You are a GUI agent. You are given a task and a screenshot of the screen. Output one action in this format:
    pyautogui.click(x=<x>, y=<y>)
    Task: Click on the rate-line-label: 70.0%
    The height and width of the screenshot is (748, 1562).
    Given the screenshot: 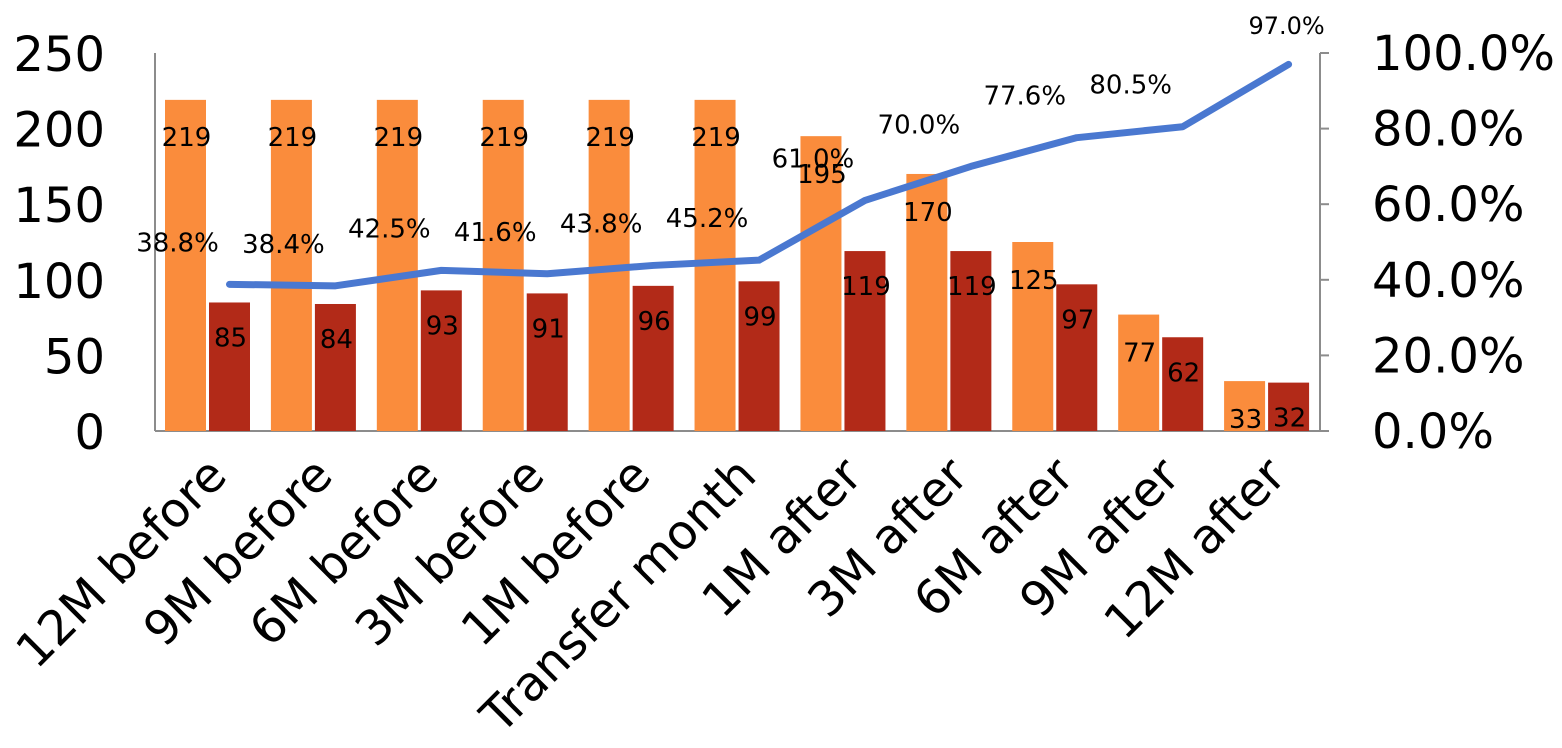 What is the action you would take?
    pyautogui.click(x=919, y=125)
    